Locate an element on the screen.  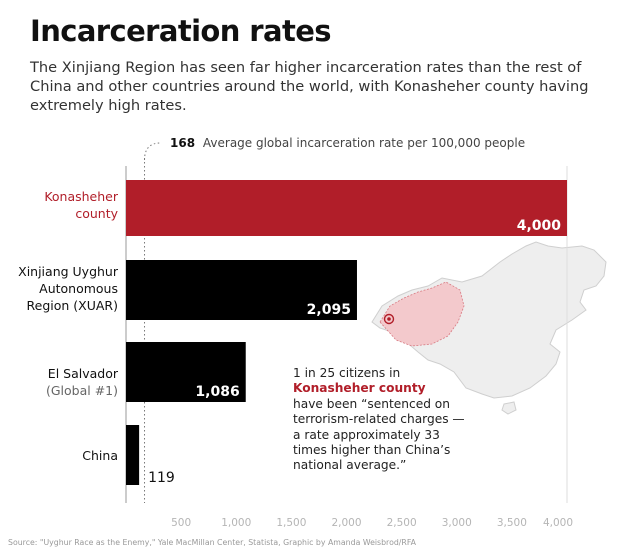
category-label-xuar-line3: Region (XUAR) is located at coordinates (72, 305).